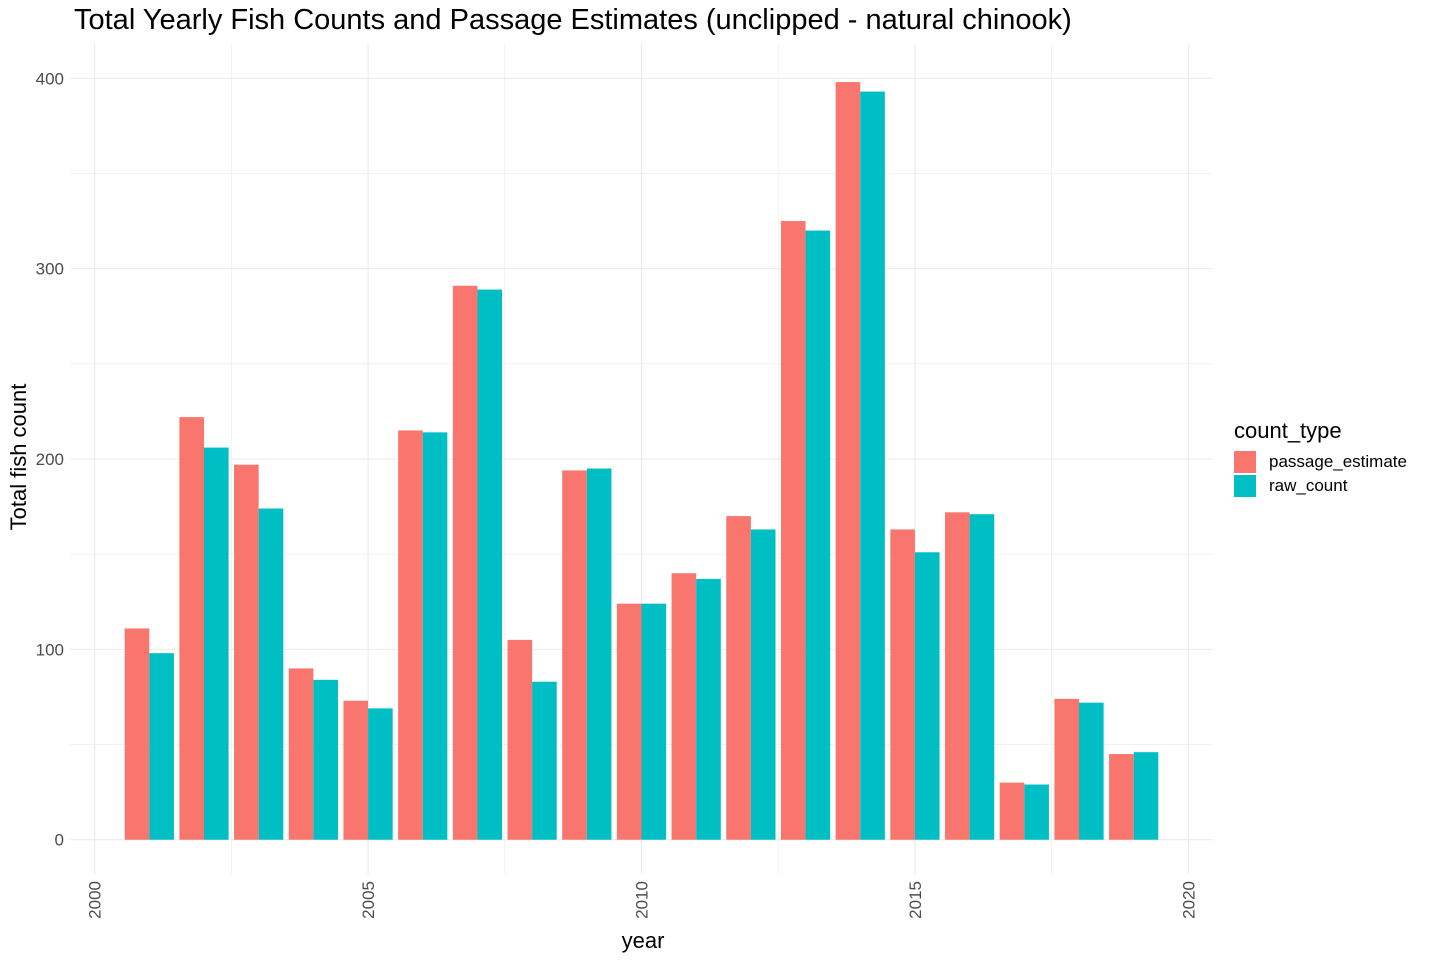 Image resolution: width=1440 pixels, height=960 pixels. I want to click on bar-passage-estimate-2002, so click(191, 628).